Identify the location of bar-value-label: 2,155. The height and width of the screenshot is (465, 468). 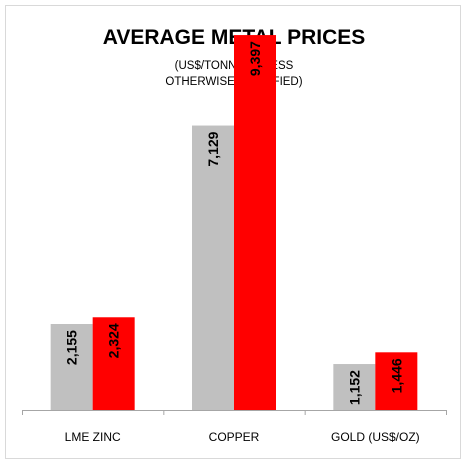
(72, 347).